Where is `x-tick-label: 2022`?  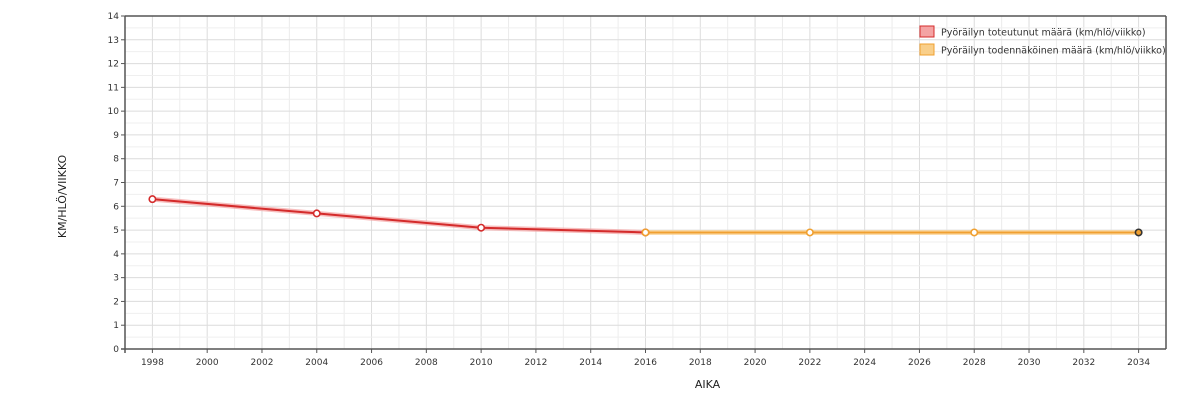
x-tick-label: 2022 is located at coordinates (809, 363).